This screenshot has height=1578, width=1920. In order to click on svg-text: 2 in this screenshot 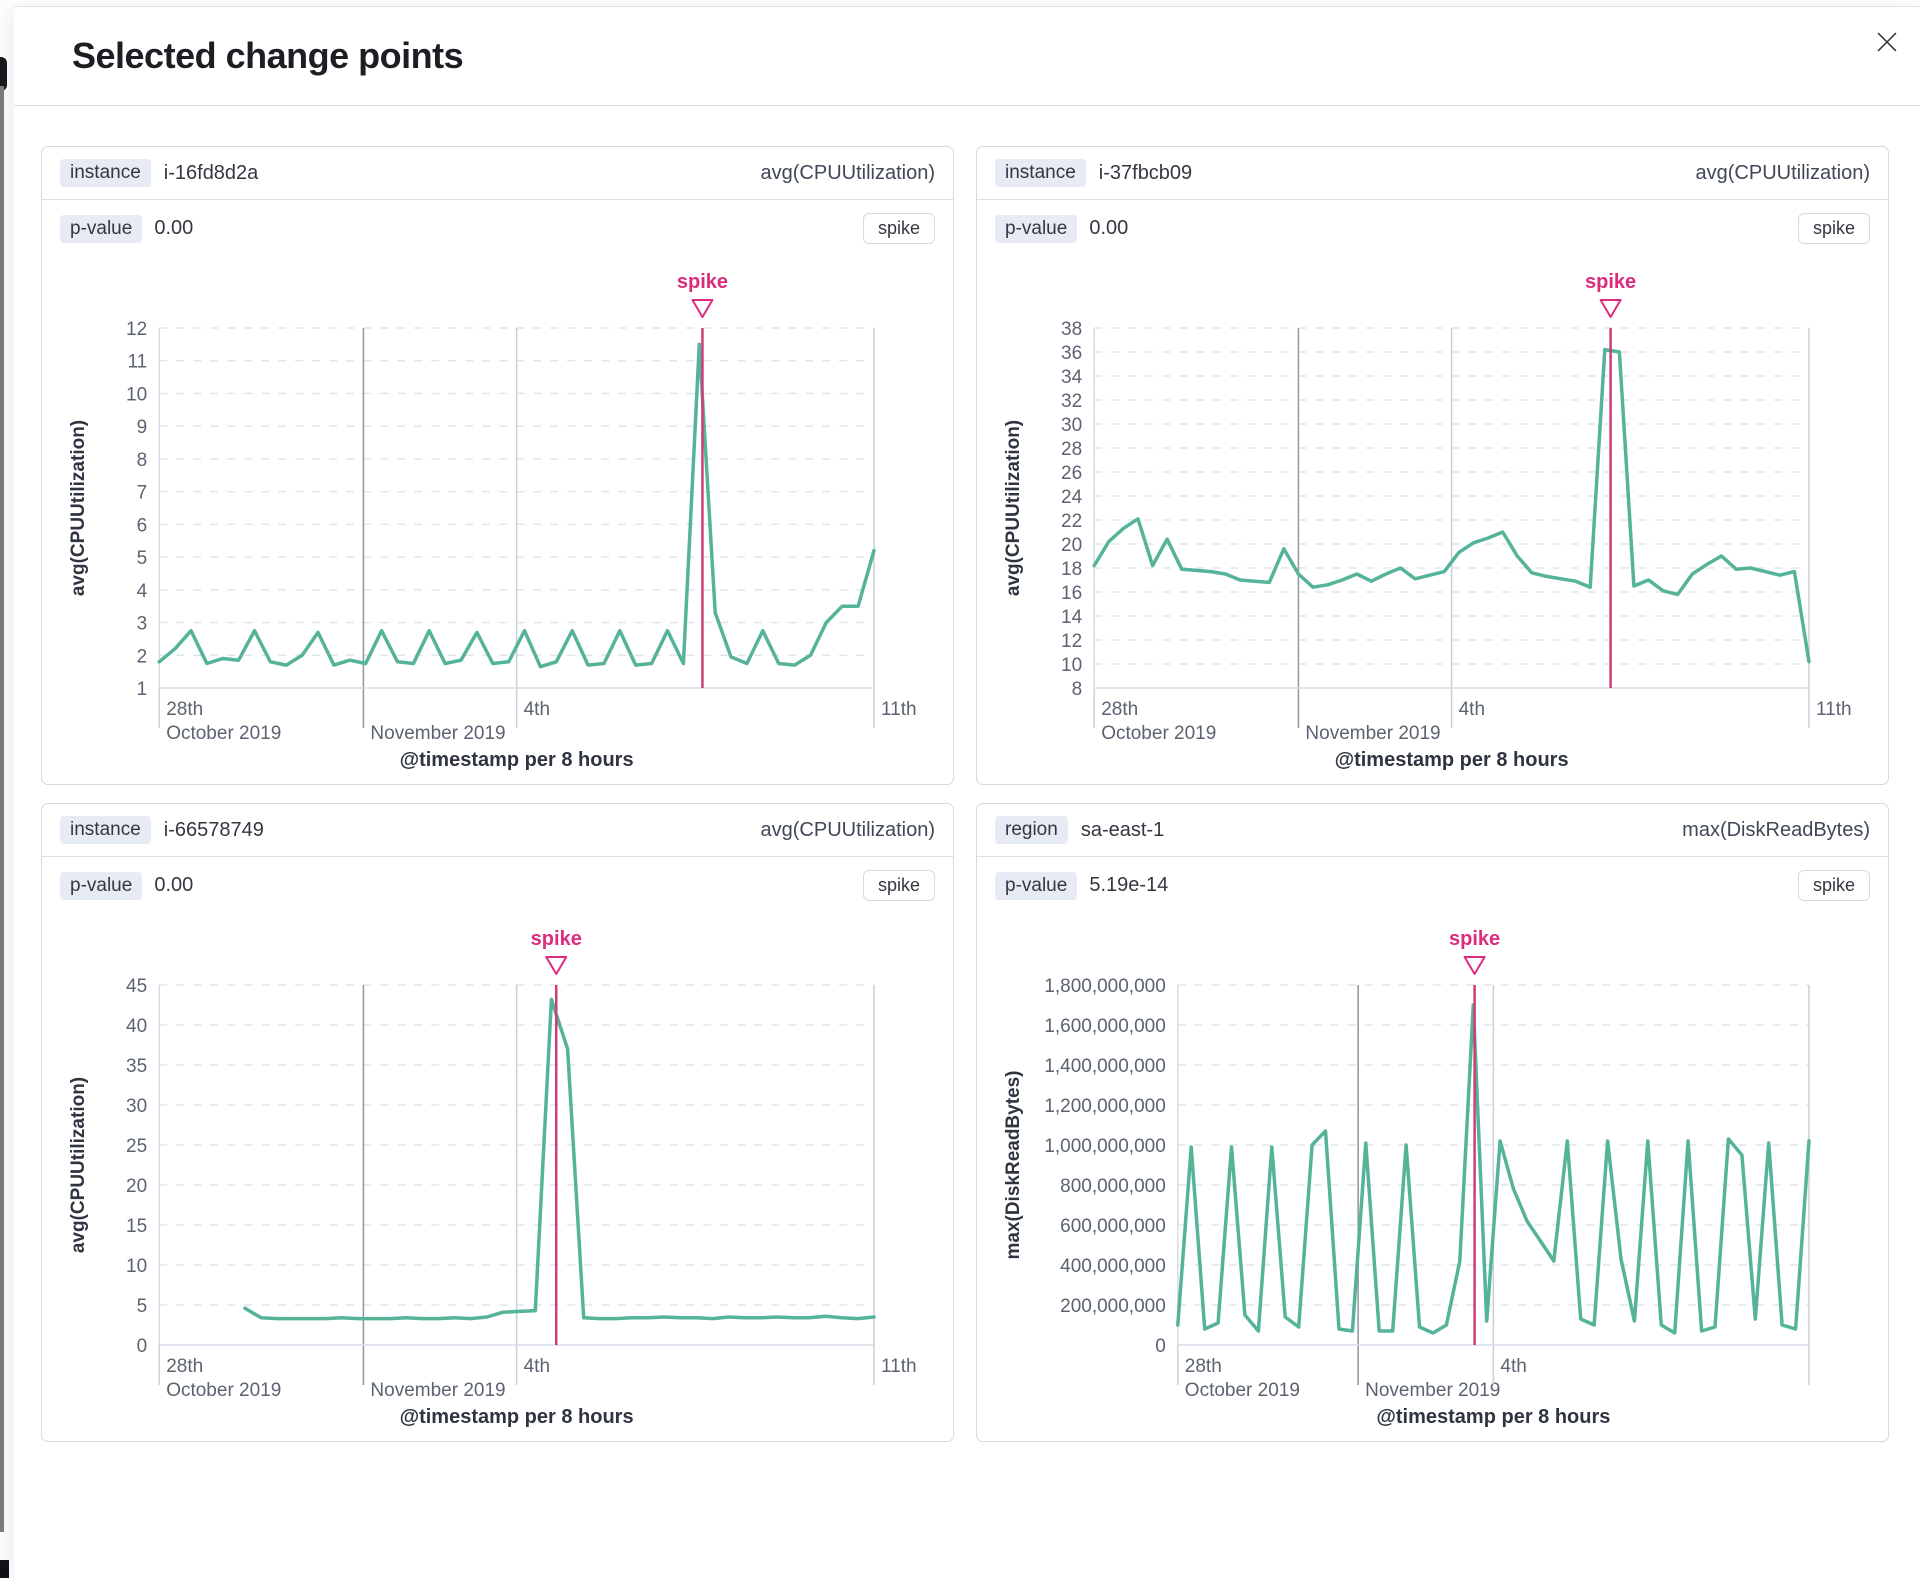, I will do `click(142, 656)`.